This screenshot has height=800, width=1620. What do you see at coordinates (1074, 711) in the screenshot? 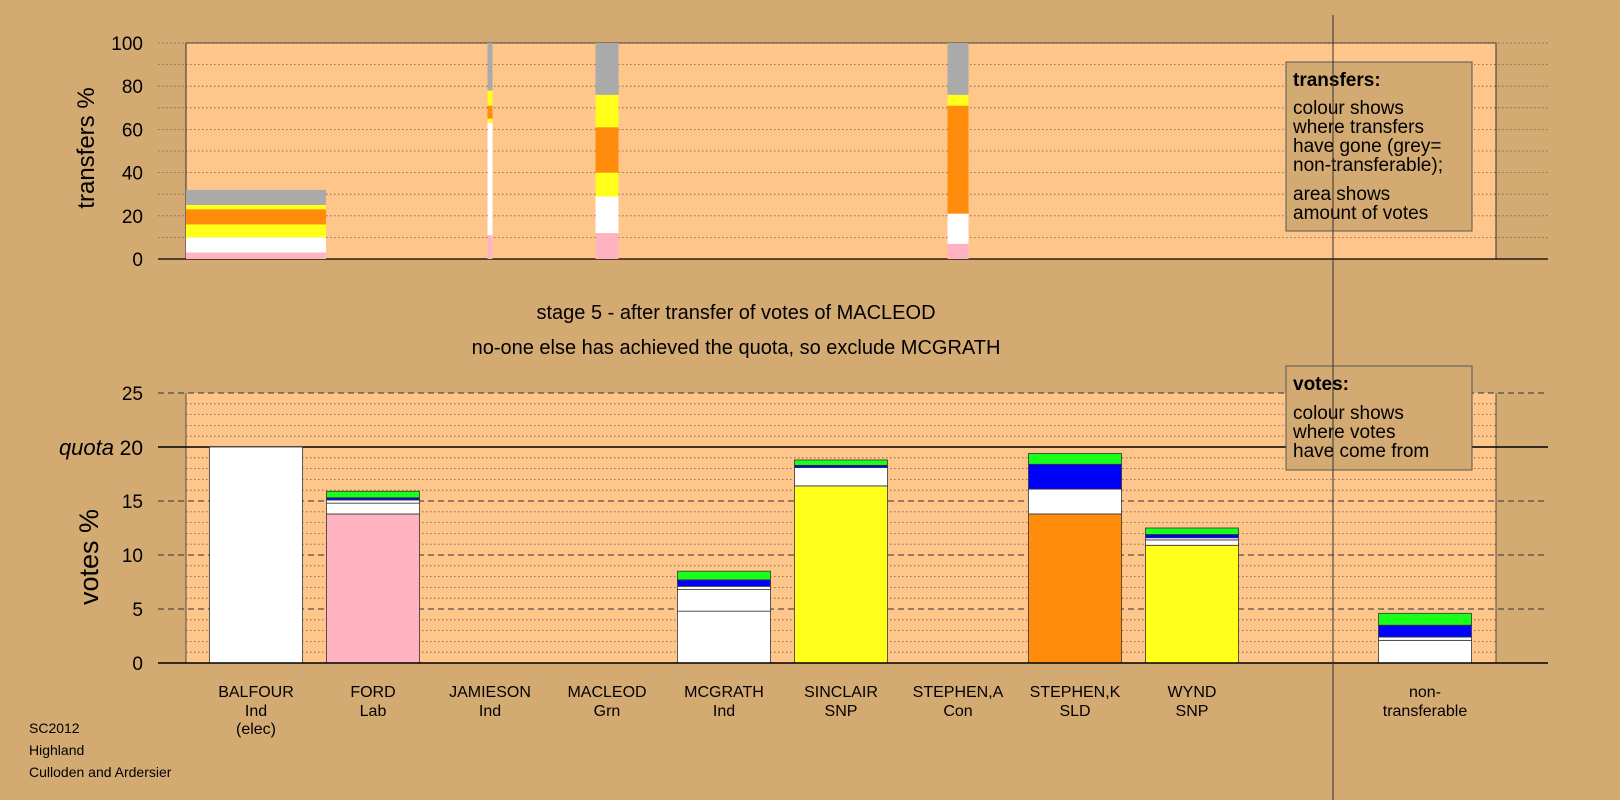
I see `candidate-party-label: SLD` at bounding box center [1074, 711].